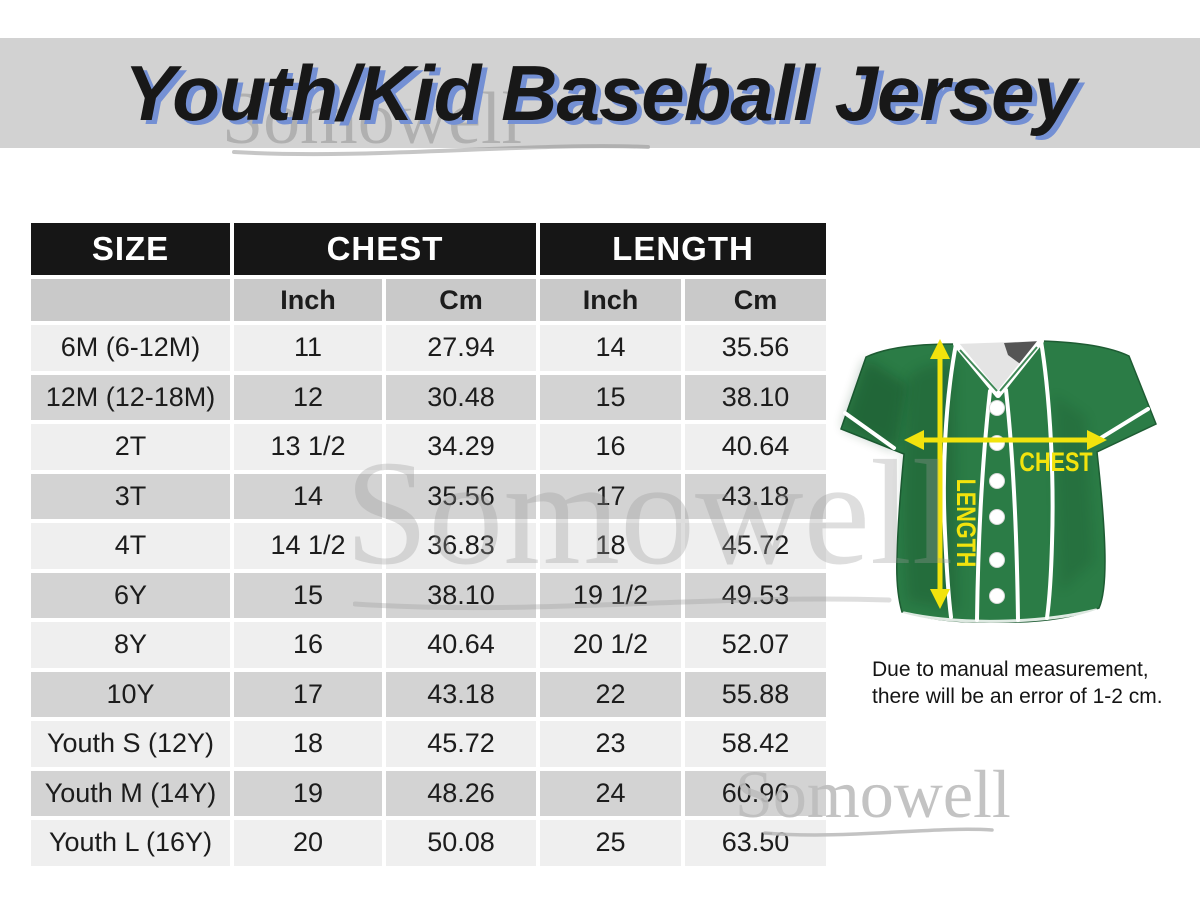 The height and width of the screenshot is (900, 1200). I want to click on length-inch-cell: 20 1/2, so click(610, 645).